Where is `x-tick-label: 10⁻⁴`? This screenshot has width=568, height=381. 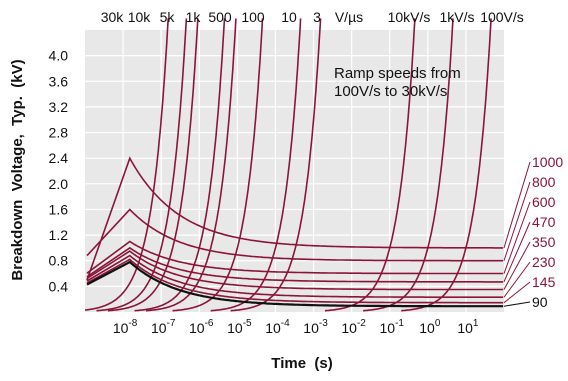
x-tick-label: 10⁻⁴ is located at coordinates (277, 327).